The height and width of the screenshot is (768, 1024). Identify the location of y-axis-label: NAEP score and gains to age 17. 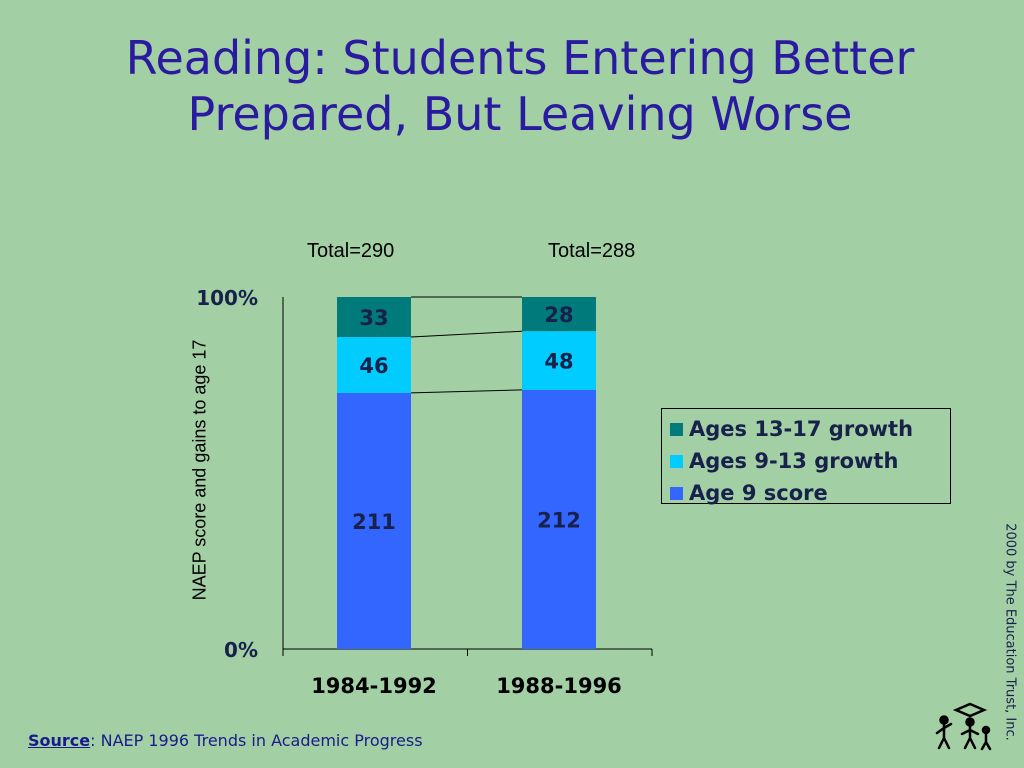
(199, 470).